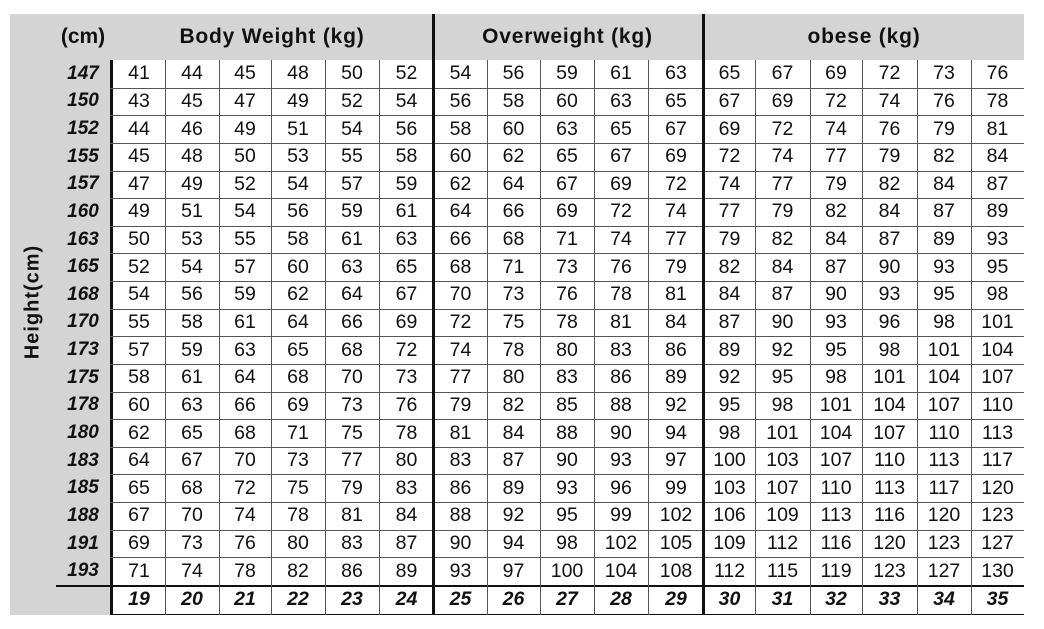  I want to click on bmi-value: 24, so click(406, 598).